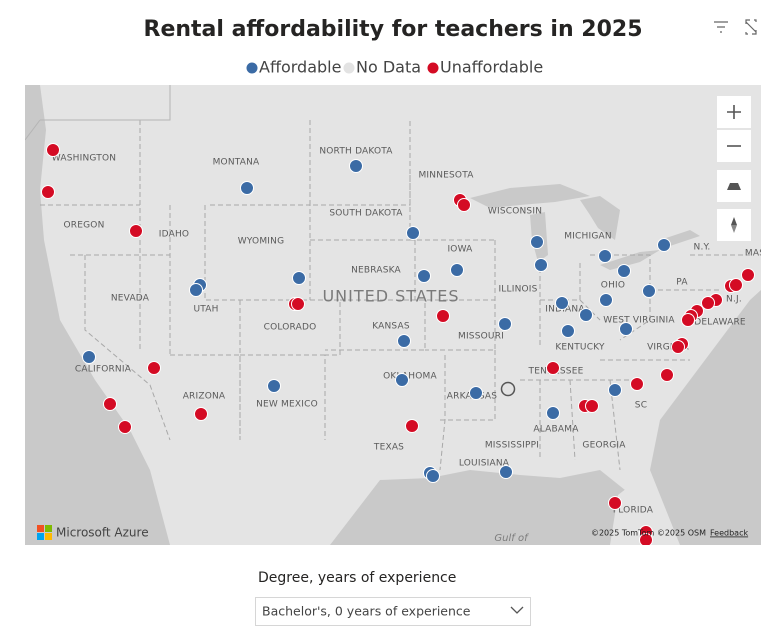 The height and width of the screenshot is (642, 777). Describe the element at coordinates (755, 254) in the screenshot. I see `region-label: MAS` at that location.